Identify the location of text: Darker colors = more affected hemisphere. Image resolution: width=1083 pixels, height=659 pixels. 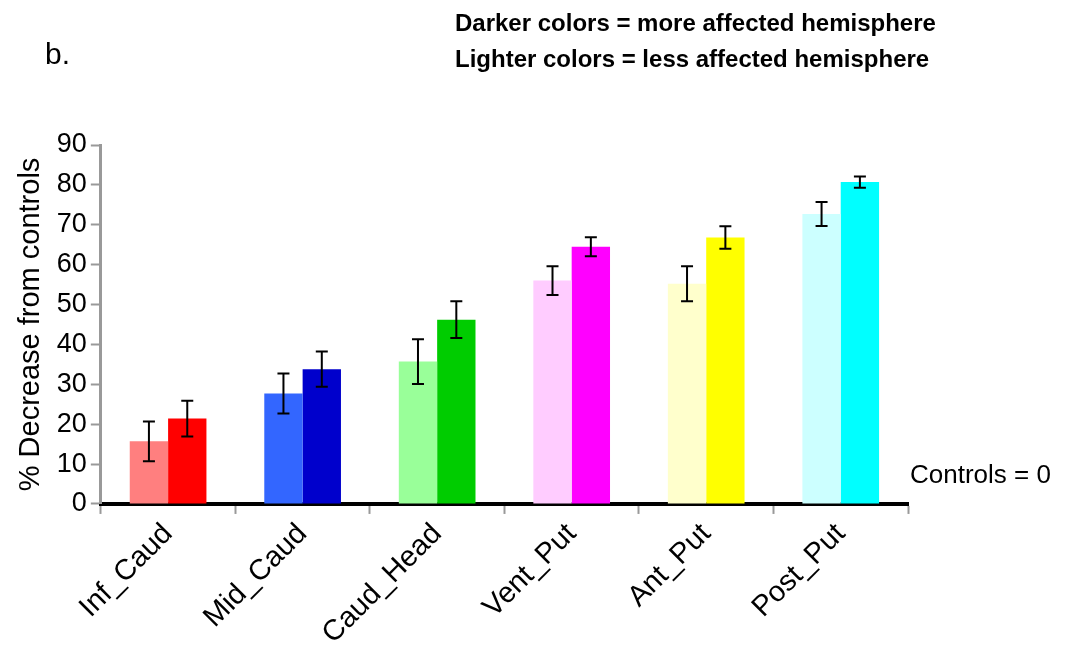
(695, 22).